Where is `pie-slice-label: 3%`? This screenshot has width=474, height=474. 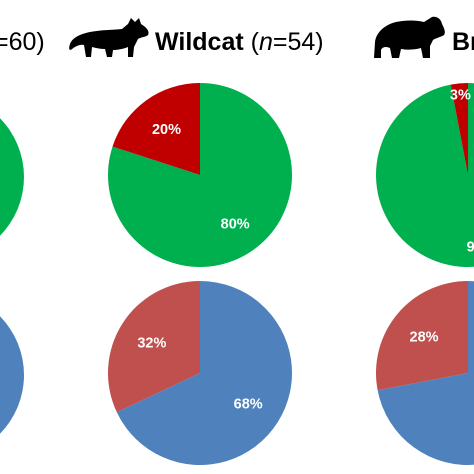
pie-slice-label: 3% is located at coordinates (460, 95).